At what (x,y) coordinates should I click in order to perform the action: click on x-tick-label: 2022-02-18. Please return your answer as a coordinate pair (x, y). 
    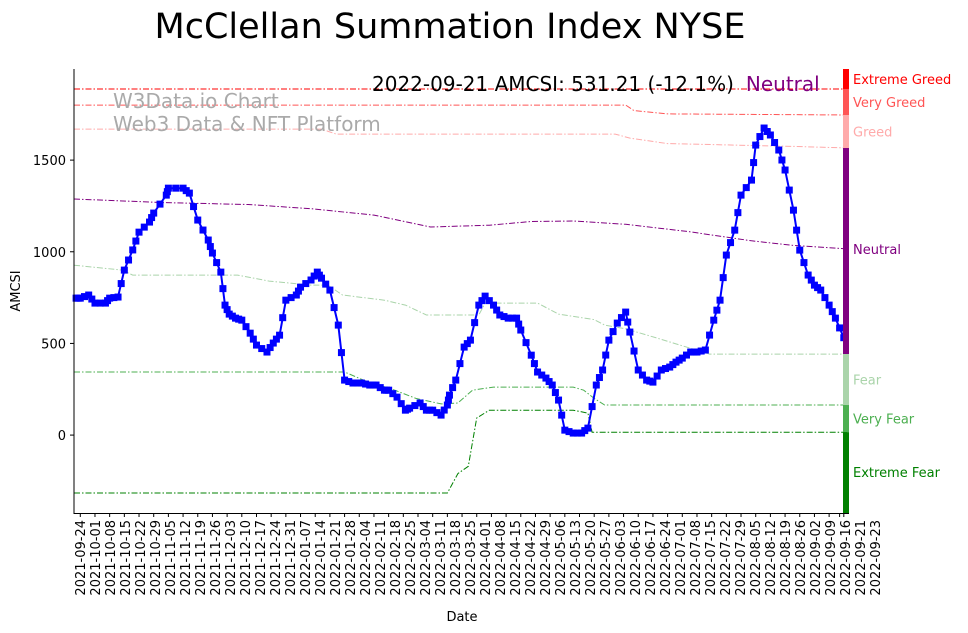
    Looking at the image, I should click on (396, 558).